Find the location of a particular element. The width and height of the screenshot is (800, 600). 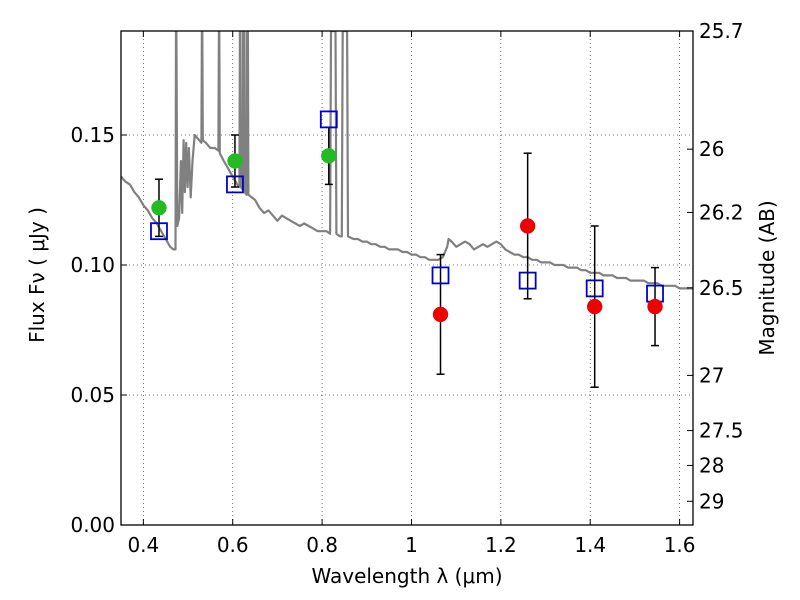

y2-axis-label: Magnitude (AB) is located at coordinates (767, 277).